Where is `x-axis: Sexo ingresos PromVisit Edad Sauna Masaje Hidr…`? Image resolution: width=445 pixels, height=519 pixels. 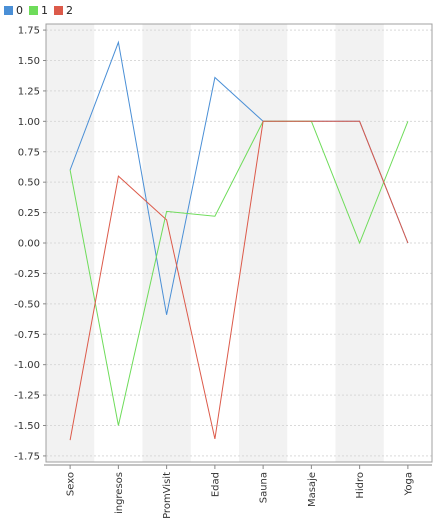
x-axis: Sexo ingresos PromVisit Edad Sauna Masaje Hidr… is located at coordinates (240, 492).